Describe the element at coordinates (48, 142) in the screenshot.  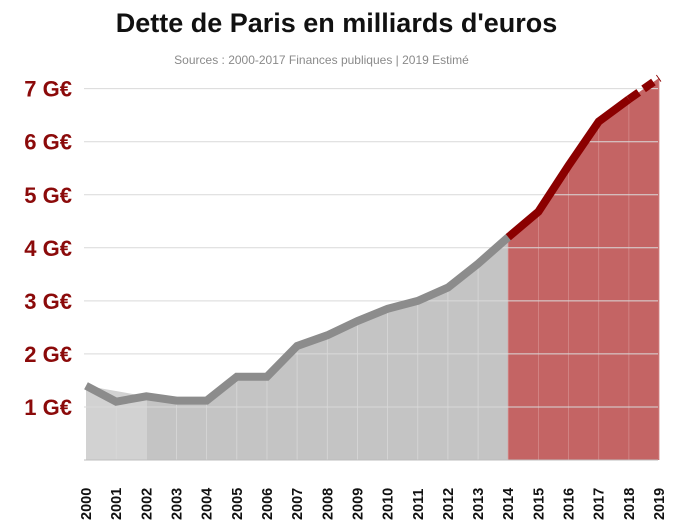
I see `y-tick-label: 6 G€` at that location.